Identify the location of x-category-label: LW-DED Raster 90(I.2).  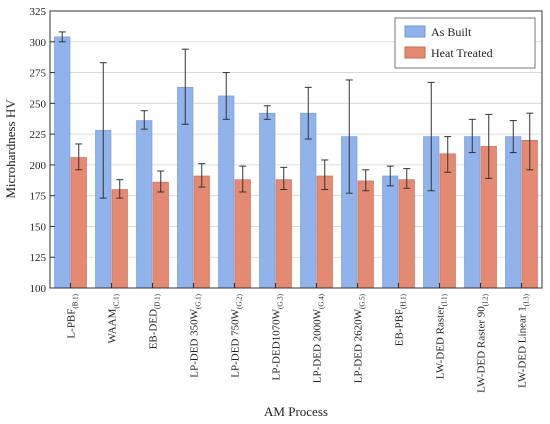
(483, 342).